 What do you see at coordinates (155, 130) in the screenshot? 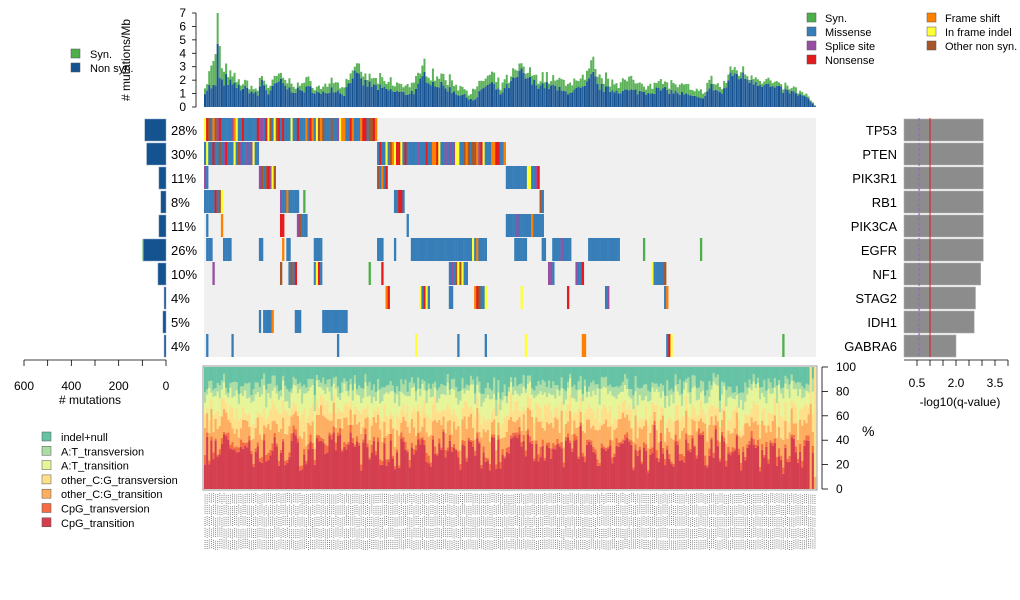
I see `mutation-count-bar` at bounding box center [155, 130].